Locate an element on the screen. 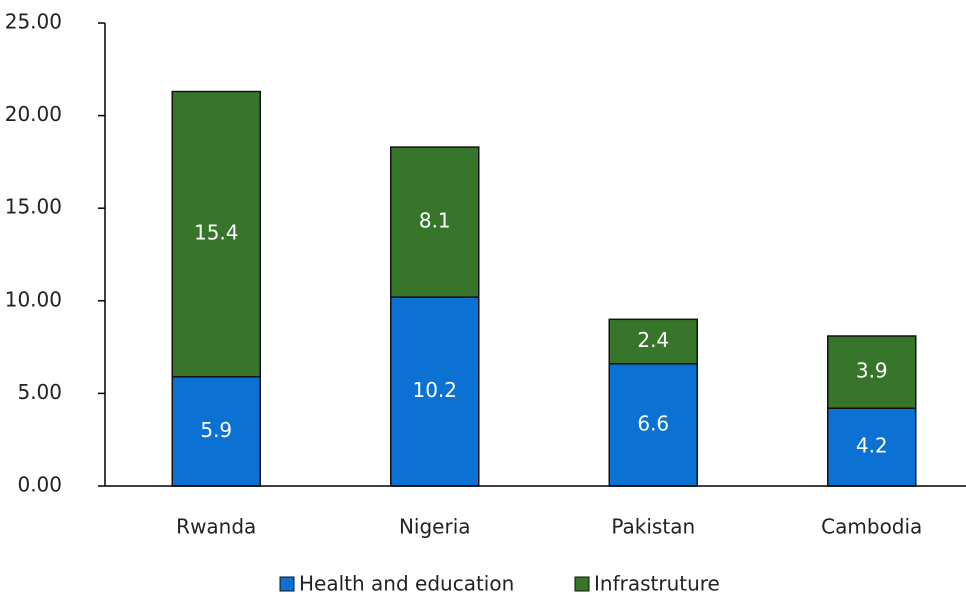  y-tick-label: 5.00 is located at coordinates (39, 392).